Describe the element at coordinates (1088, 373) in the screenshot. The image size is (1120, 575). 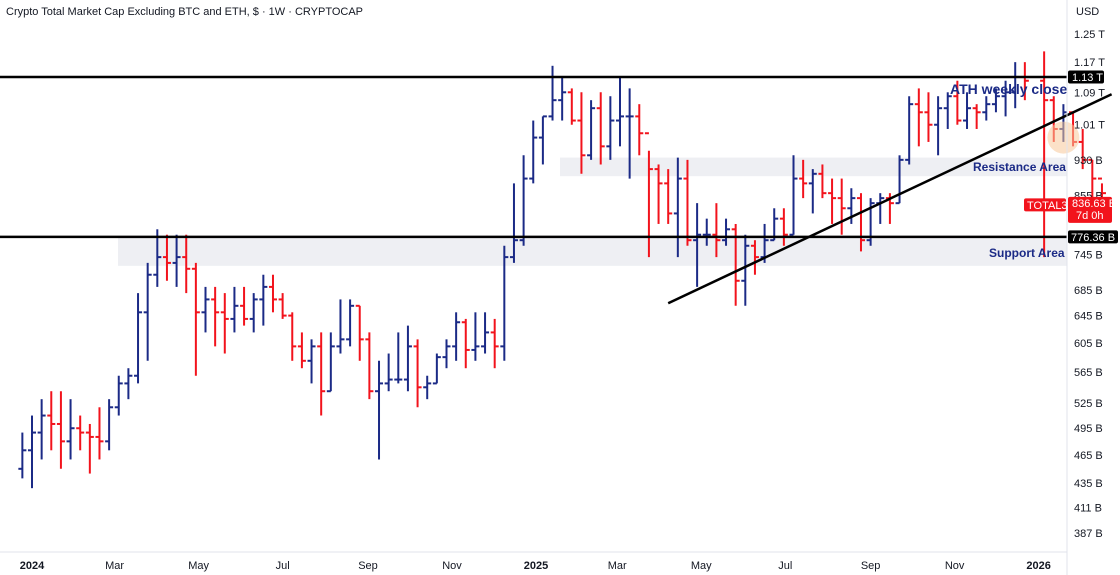
I see `price-tick-label: 565 B` at that location.